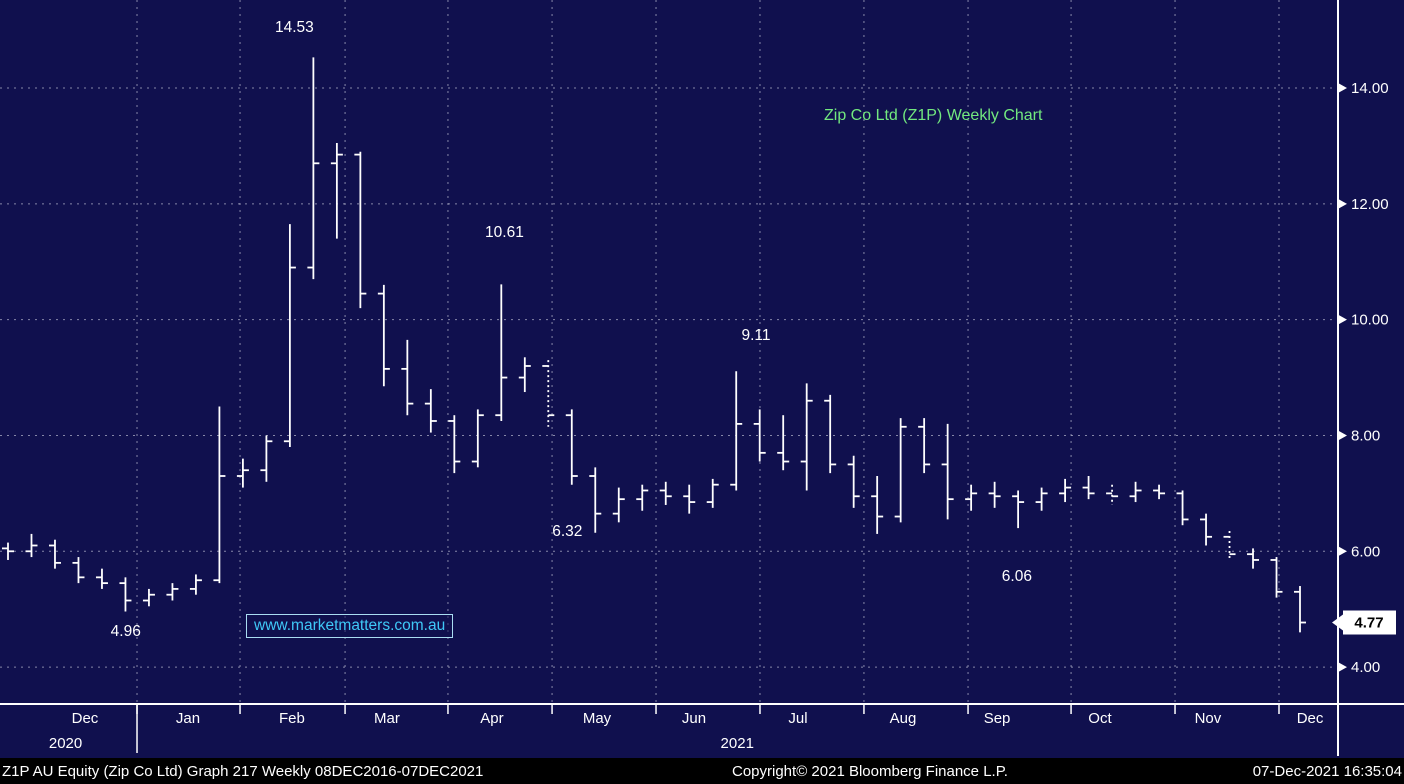 The width and height of the screenshot is (1404, 784). Describe the element at coordinates (1100, 718) in the screenshot. I see `x-axis-month-label: Oct` at that location.